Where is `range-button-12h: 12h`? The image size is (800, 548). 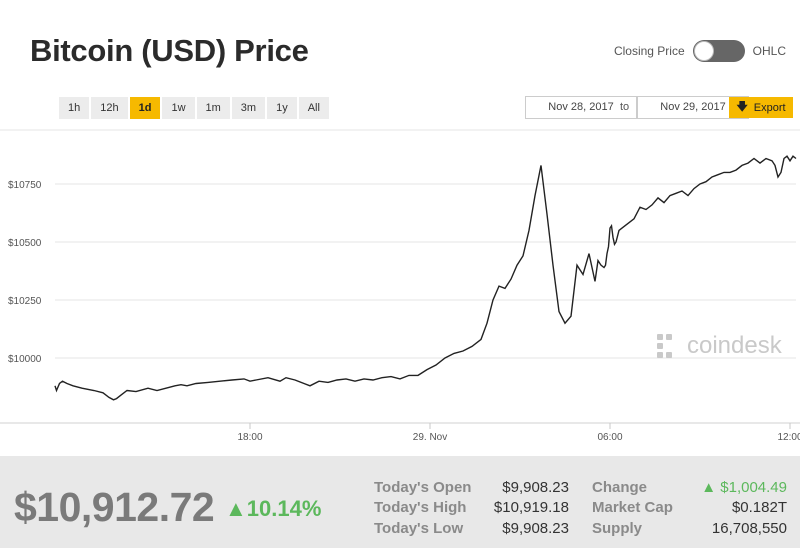 range-button-12h: 12h is located at coordinates (109, 108).